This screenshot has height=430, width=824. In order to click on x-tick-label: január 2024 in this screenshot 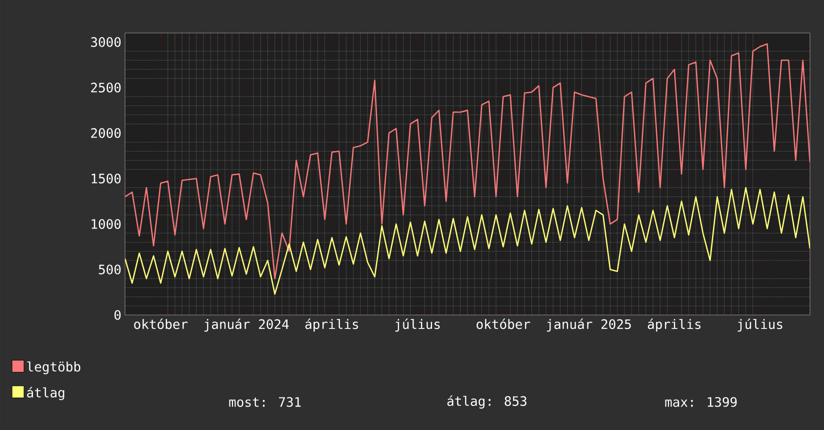, I will do `click(246, 325)`.